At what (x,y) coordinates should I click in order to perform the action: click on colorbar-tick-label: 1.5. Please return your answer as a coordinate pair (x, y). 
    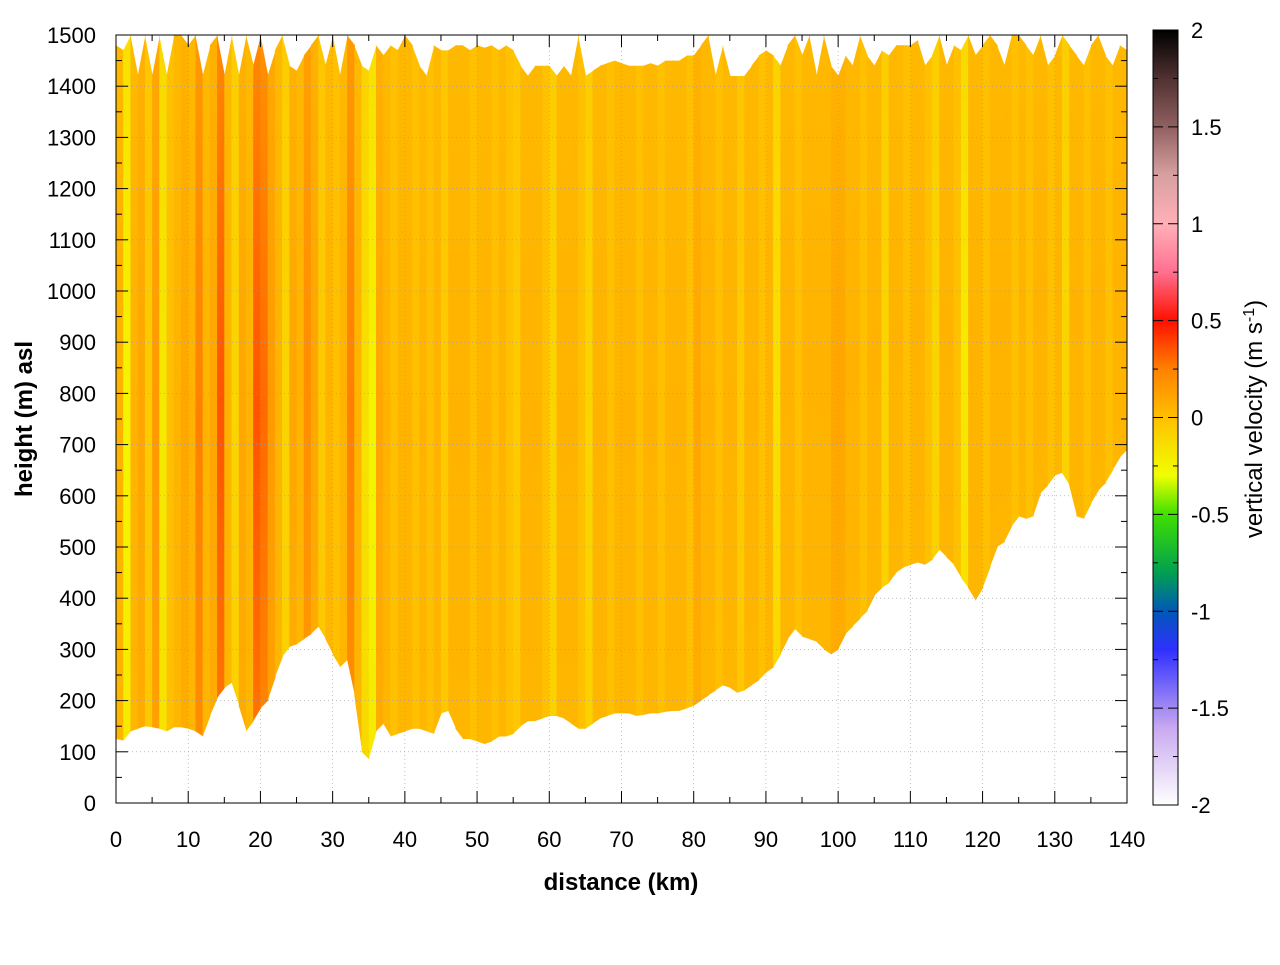
    Looking at the image, I should click on (1206, 127).